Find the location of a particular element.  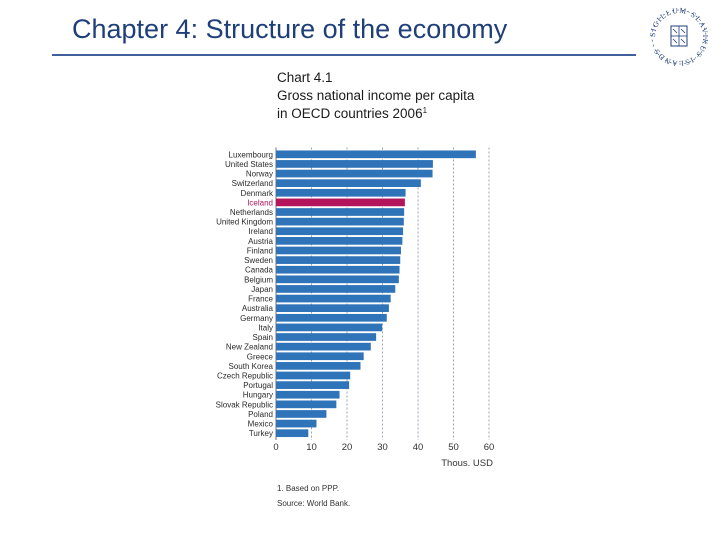

category-label: Norway is located at coordinates (259, 174).